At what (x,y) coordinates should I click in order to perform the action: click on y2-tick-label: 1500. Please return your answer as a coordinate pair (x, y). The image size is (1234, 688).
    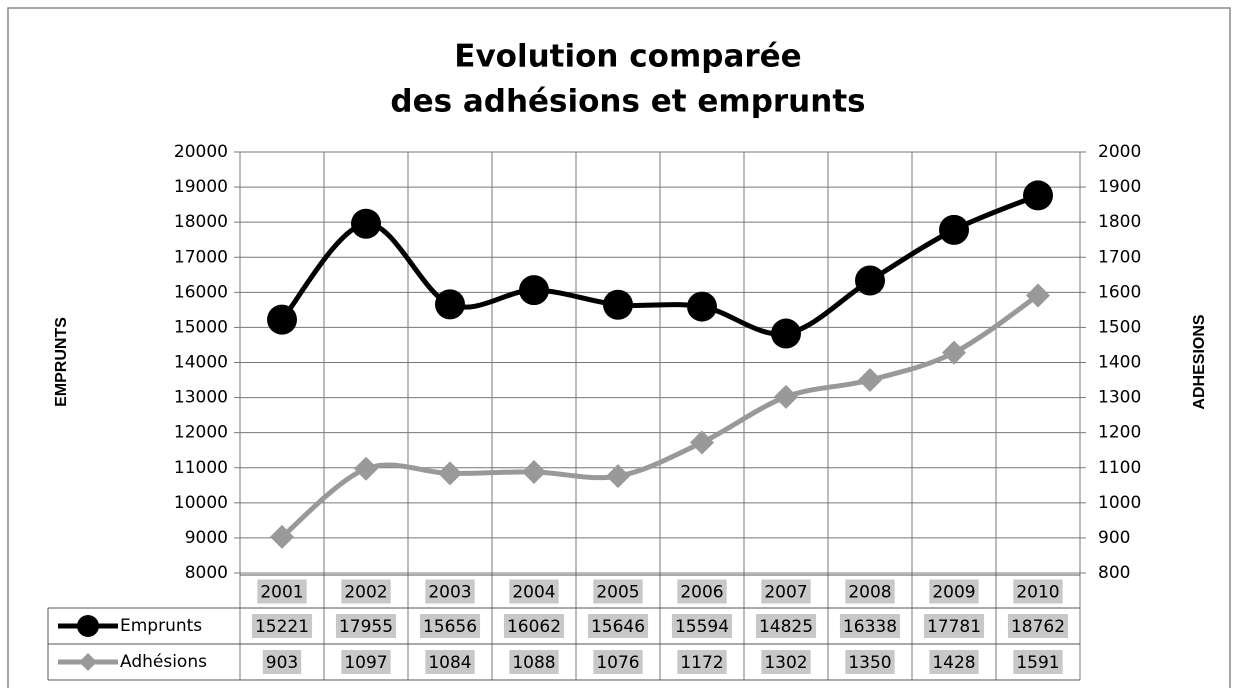
    Looking at the image, I should click on (1119, 327).